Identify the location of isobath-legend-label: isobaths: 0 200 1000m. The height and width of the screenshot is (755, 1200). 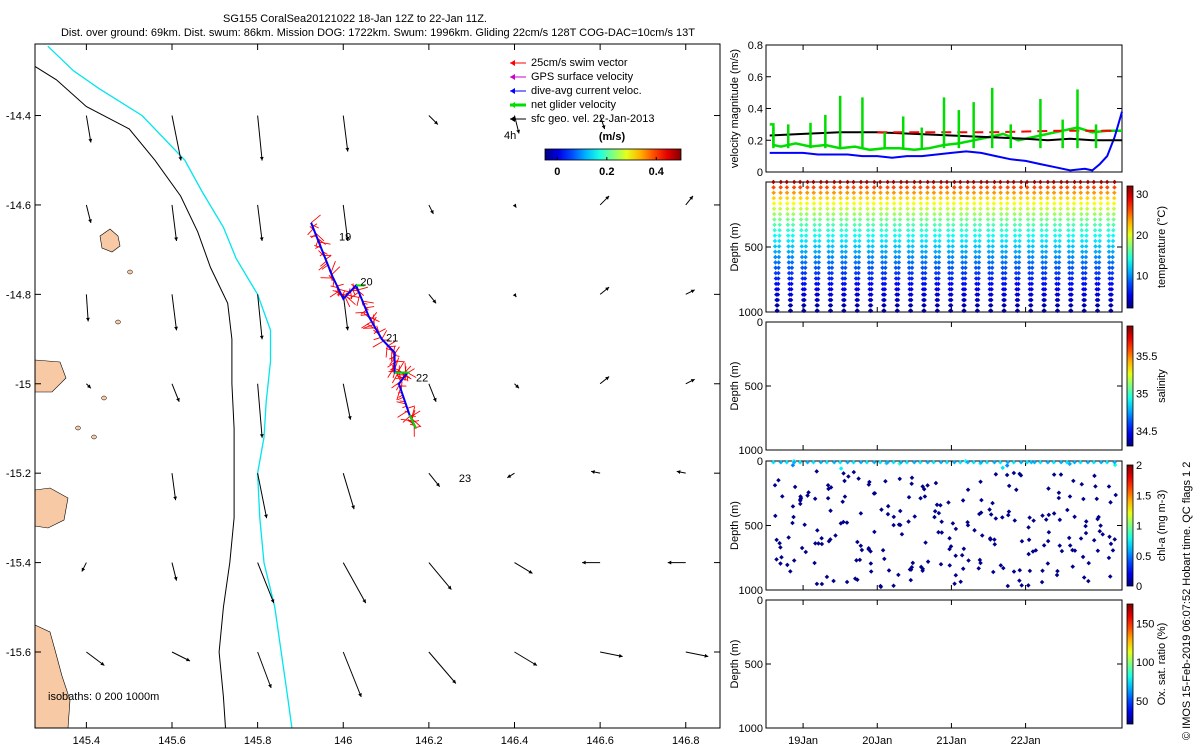
(103, 697).